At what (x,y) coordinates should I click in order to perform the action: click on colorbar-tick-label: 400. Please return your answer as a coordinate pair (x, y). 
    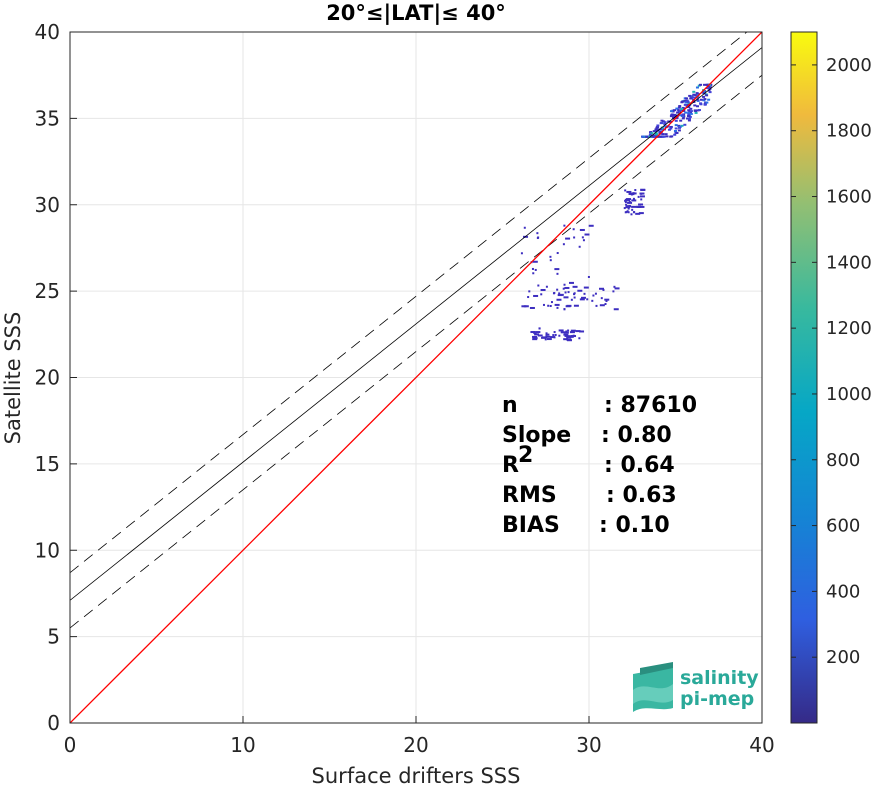
    Looking at the image, I should click on (843, 591).